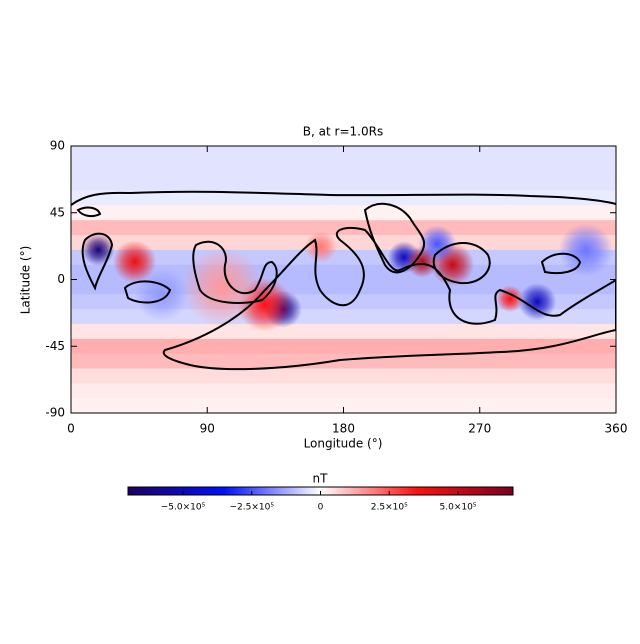  Describe the element at coordinates (343, 429) in the screenshot. I see `x-tick-label: 180` at that location.